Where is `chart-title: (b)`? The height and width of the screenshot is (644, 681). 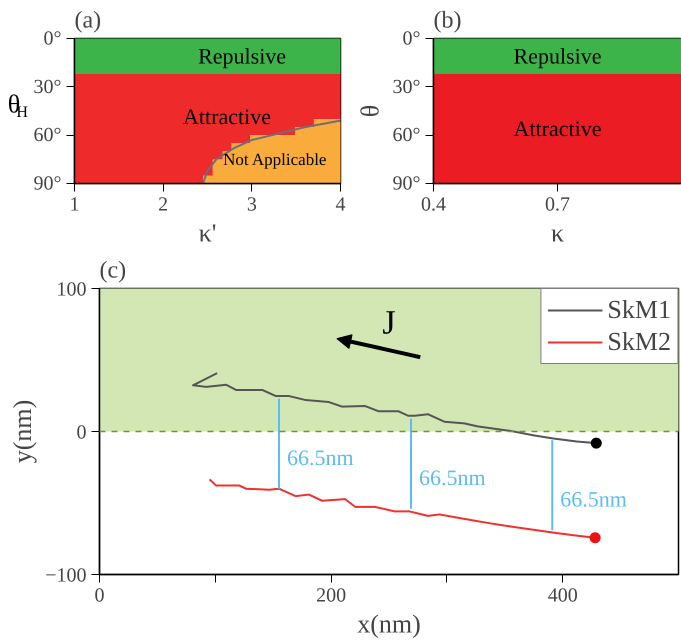
chart-title: (b) is located at coordinates (448, 21).